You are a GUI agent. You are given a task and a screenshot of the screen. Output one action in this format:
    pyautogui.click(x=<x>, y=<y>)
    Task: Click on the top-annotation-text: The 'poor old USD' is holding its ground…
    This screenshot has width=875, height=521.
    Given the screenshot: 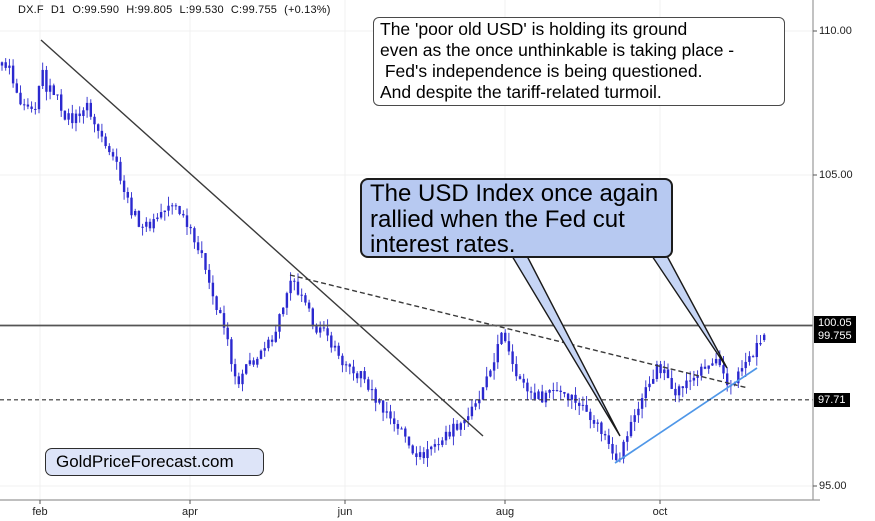 What is the action you would take?
    pyautogui.click(x=557, y=60)
    